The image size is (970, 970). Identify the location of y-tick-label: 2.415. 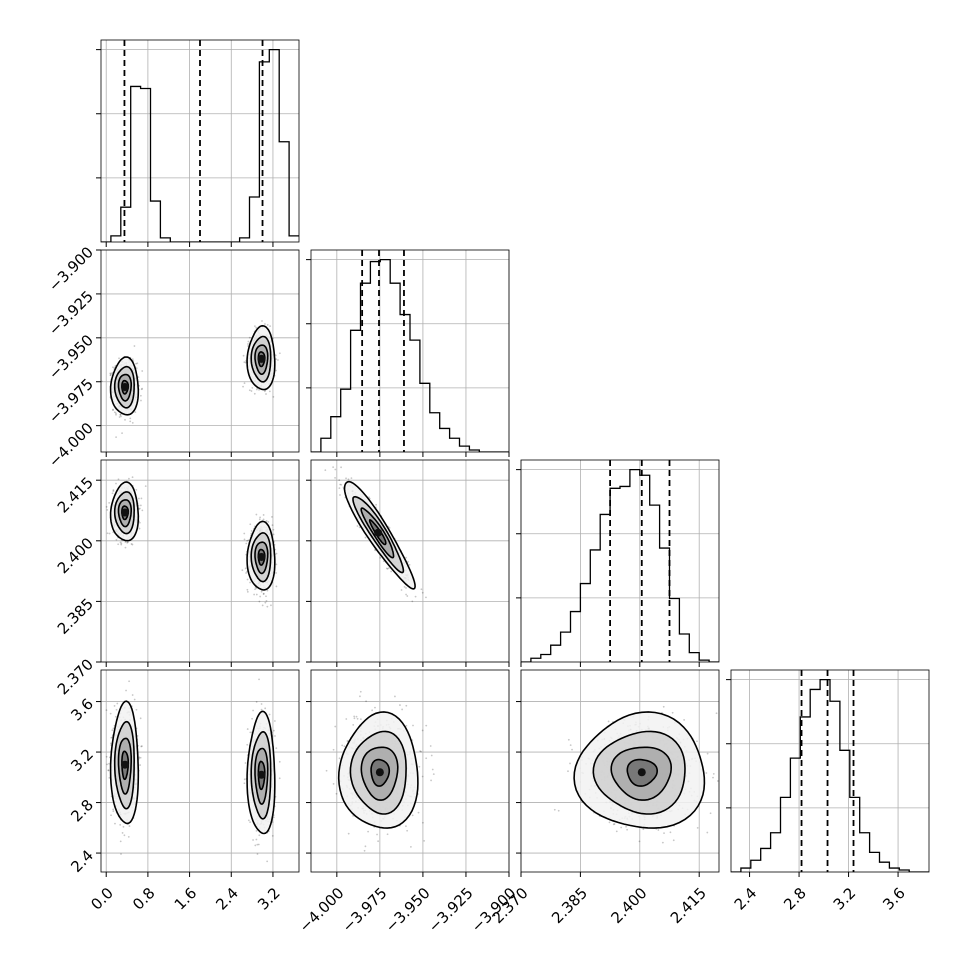
(75, 494).